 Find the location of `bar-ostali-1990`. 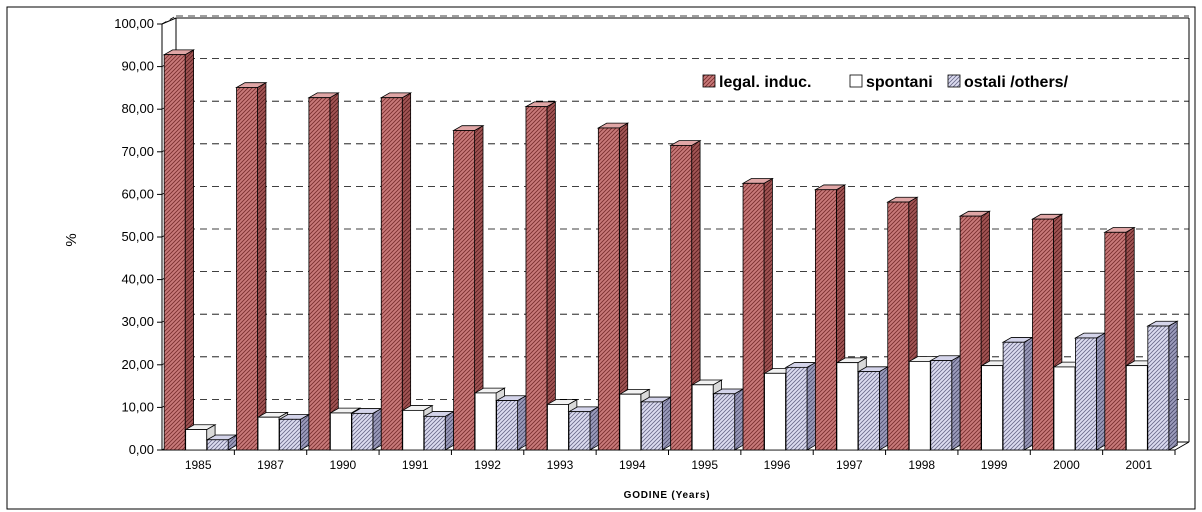

bar-ostali-1990 is located at coordinates (366, 429).